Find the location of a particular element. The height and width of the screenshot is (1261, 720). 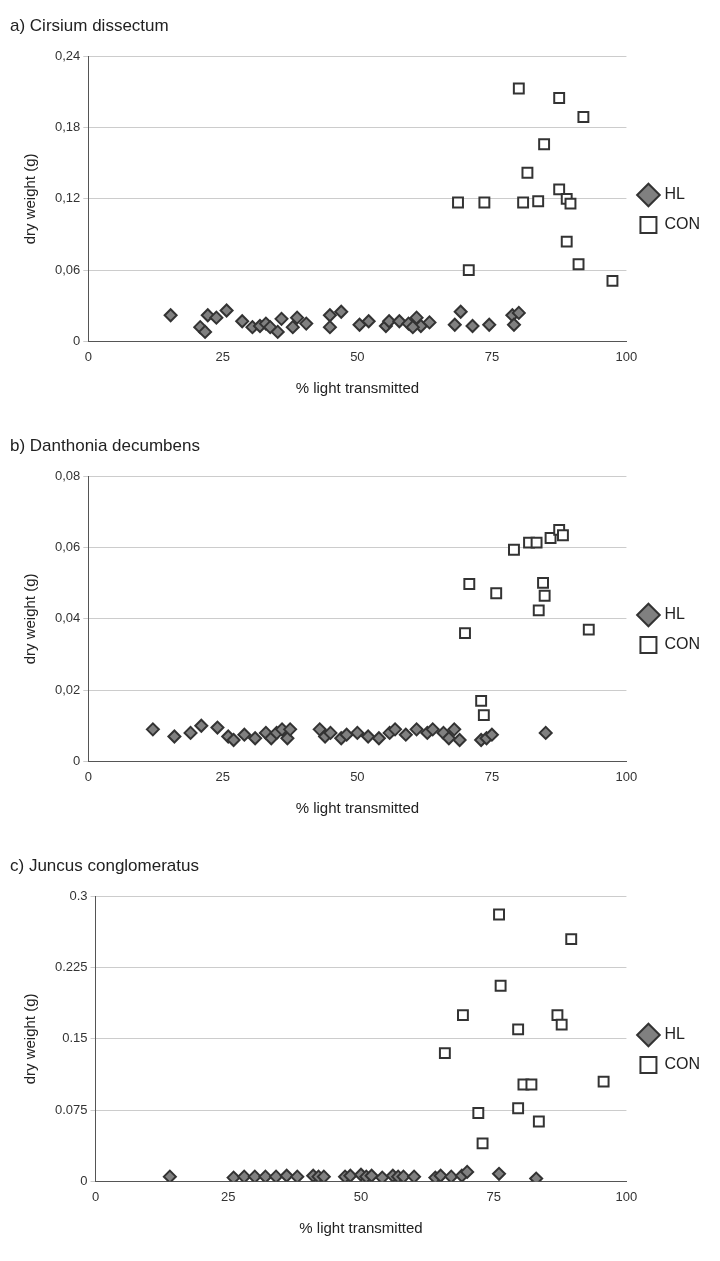

y-tick-label: 0,04 is located at coordinates (67, 618).